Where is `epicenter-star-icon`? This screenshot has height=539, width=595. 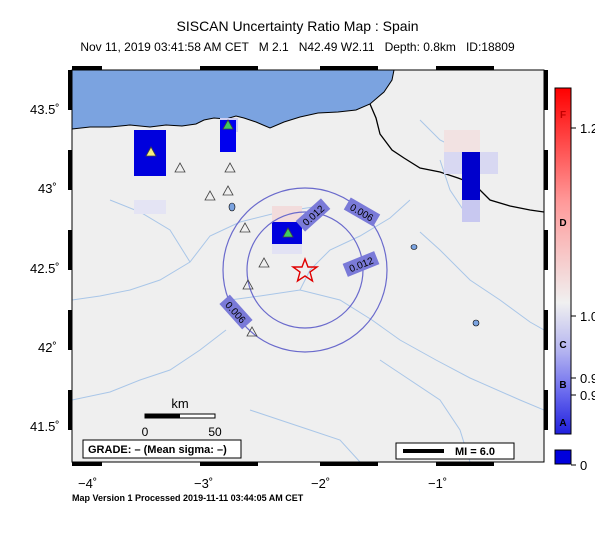
epicenter-star-icon is located at coordinates (305, 270).